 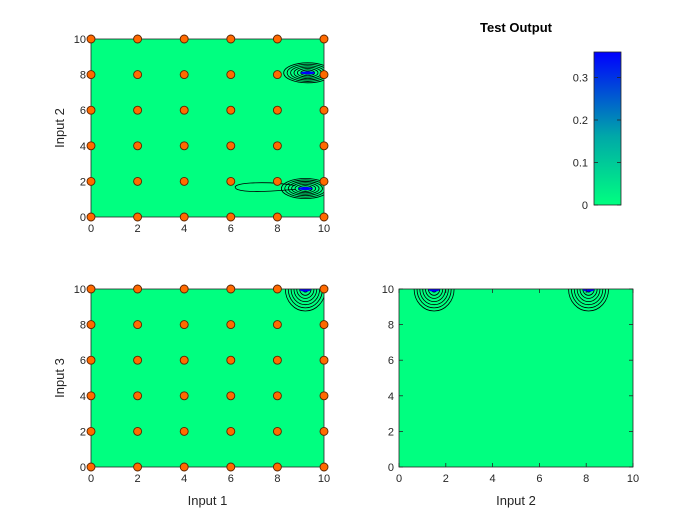 What do you see at coordinates (511, 300) in the screenshot?
I see `contour-peaks` at bounding box center [511, 300].